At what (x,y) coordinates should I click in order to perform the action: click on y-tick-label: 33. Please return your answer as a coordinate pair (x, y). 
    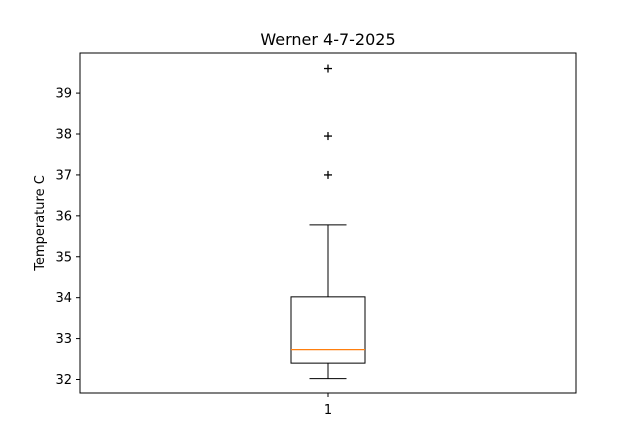
    Looking at the image, I should click on (63, 339).